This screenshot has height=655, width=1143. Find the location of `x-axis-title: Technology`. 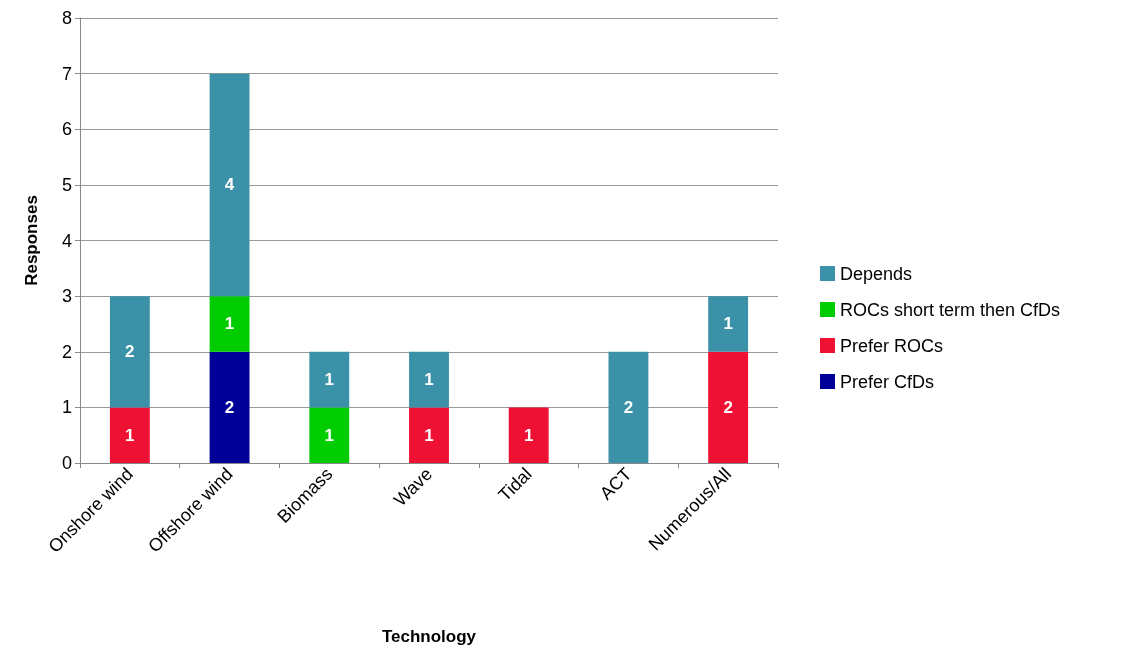

x-axis-title: Technology is located at coordinates (429, 636).